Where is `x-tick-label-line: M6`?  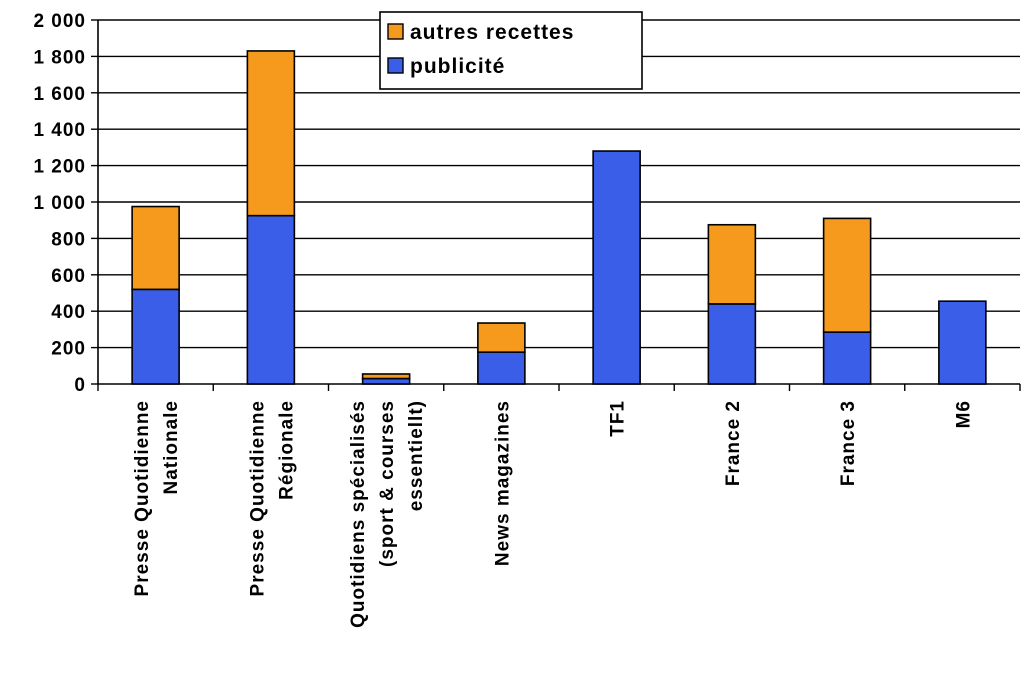
x-tick-label-line: M6 is located at coordinates (963, 414).